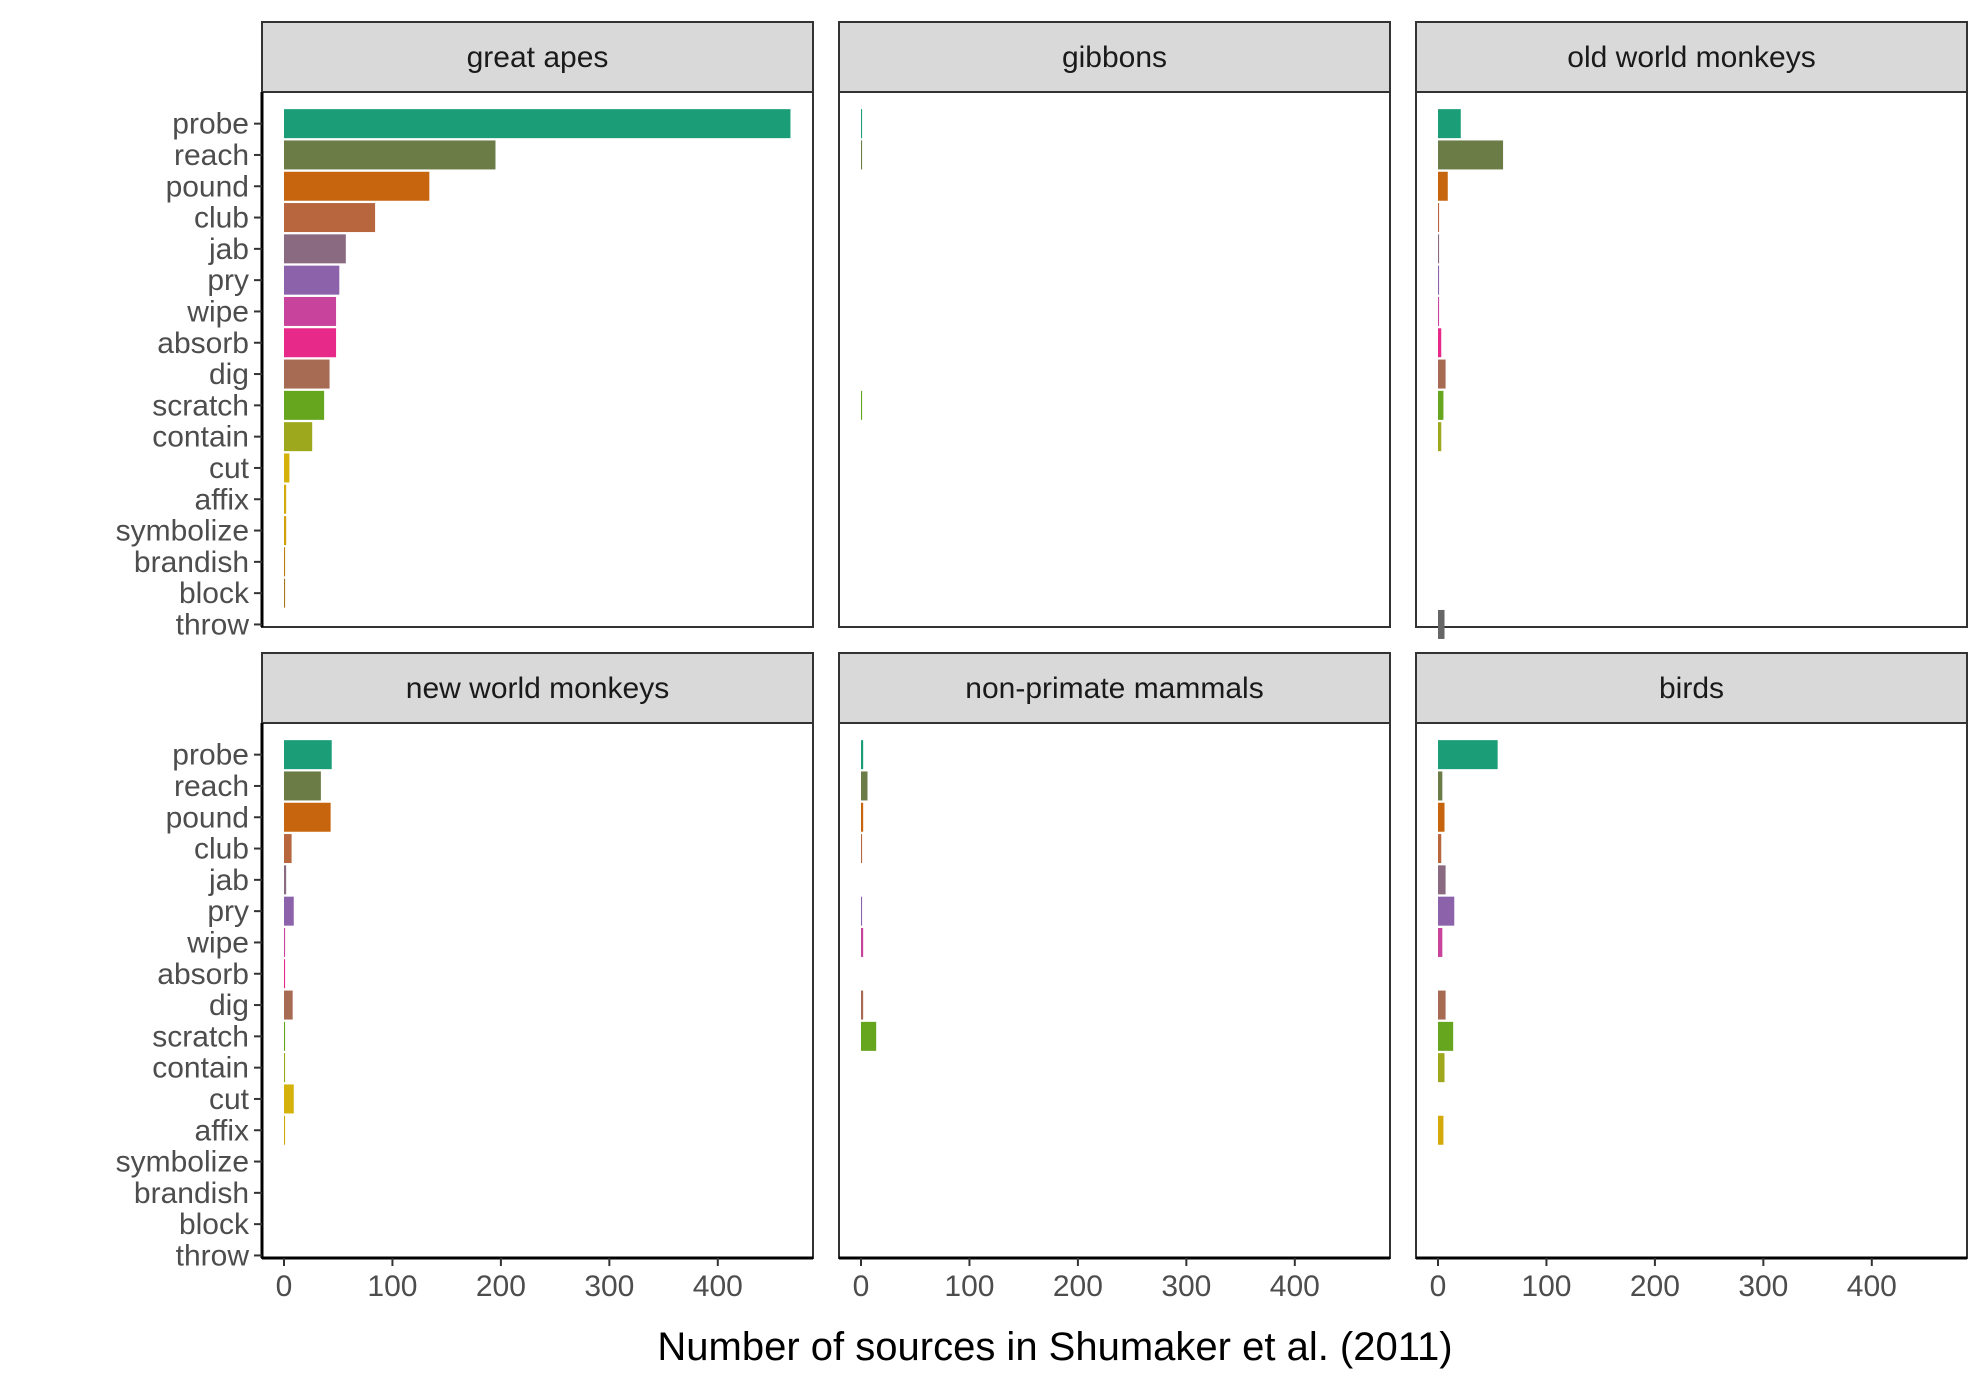 This screenshot has height=1386, width=1980. Describe the element at coordinates (285, 562) in the screenshot. I see `bar-brandish` at that location.